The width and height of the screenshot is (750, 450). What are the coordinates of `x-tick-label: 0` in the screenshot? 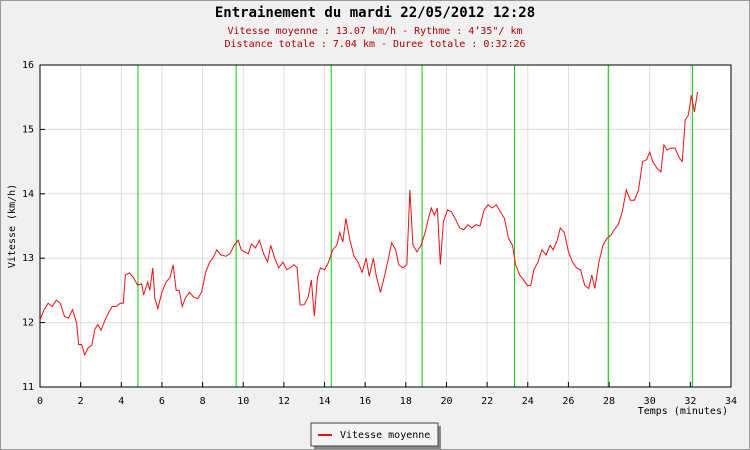 It's located at (40, 401).